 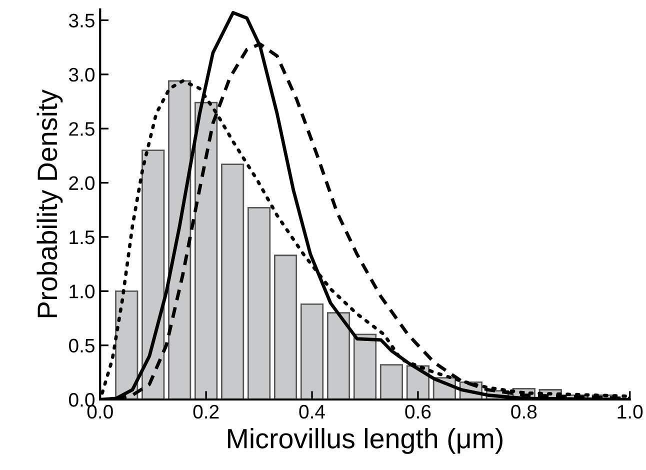 What do you see at coordinates (312, 411) in the screenshot?
I see `x-tick-label: 0.4` at bounding box center [312, 411].